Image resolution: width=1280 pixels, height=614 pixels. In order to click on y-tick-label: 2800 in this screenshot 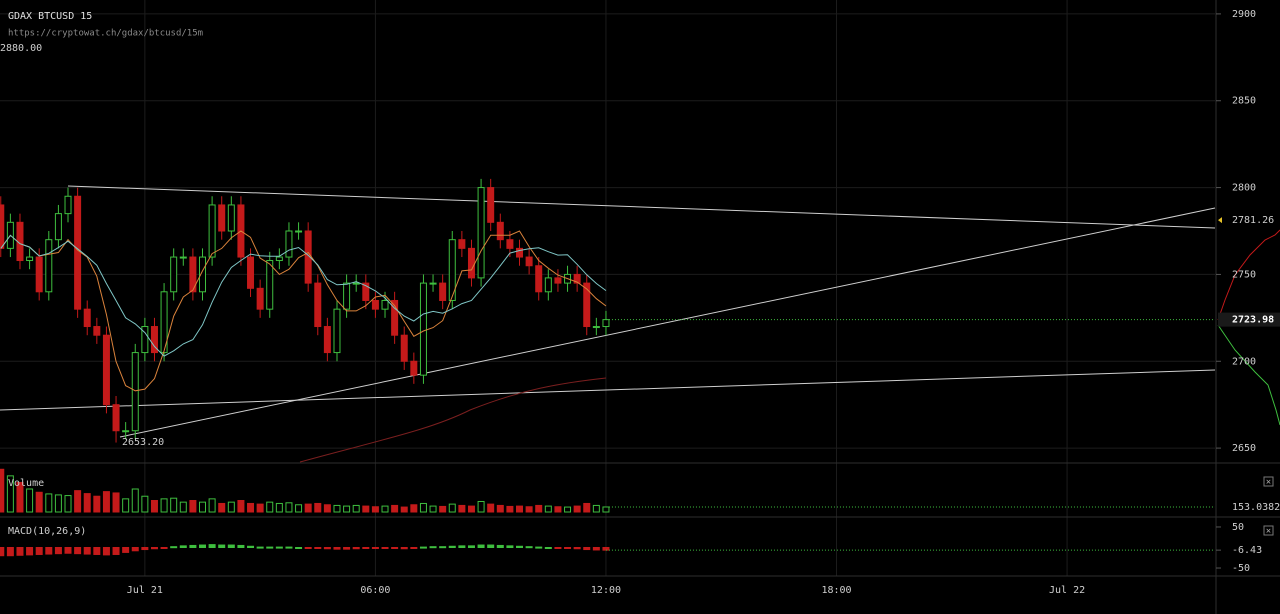, I will do `click(1244, 188)`.